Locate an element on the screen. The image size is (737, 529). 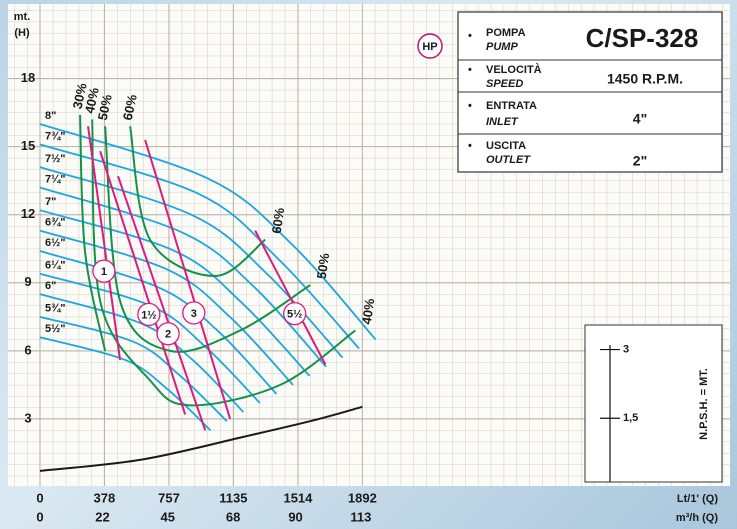
power-label: 1 is located at coordinates (104, 272).